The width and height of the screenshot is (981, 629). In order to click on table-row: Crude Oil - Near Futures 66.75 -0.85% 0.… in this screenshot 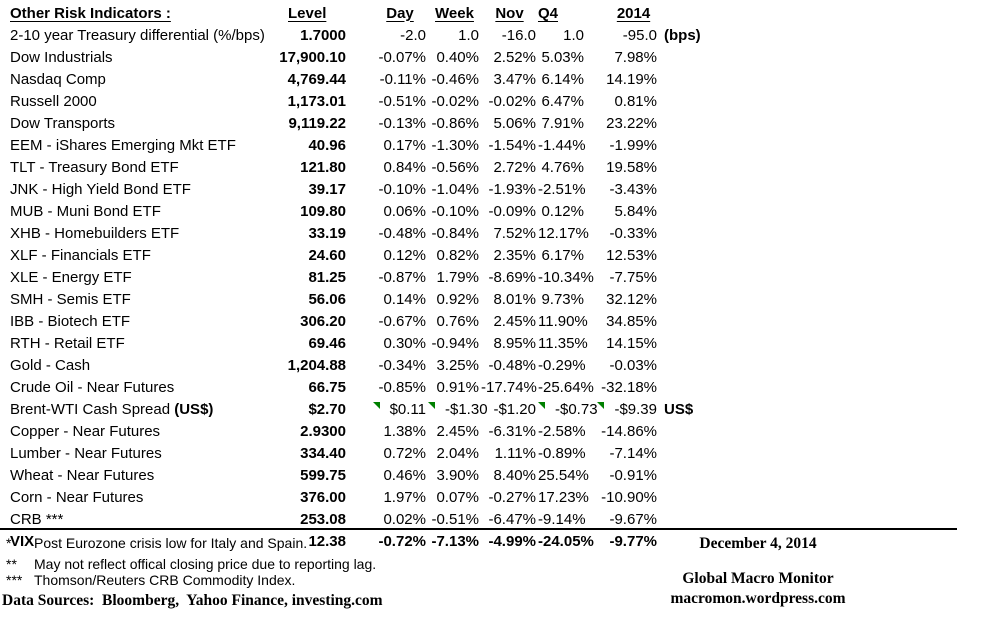, I will do `click(490, 387)`.